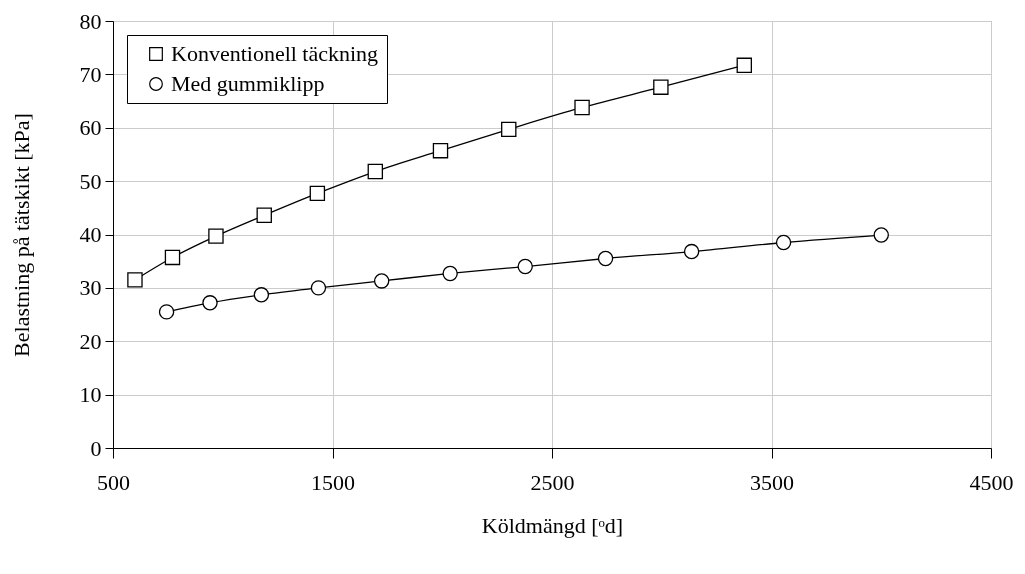 Image resolution: width=1025 pixels, height=574 pixels. Describe the element at coordinates (552, 525) in the screenshot. I see `x-axis-title: Köldmängd [ᵒd]` at that location.